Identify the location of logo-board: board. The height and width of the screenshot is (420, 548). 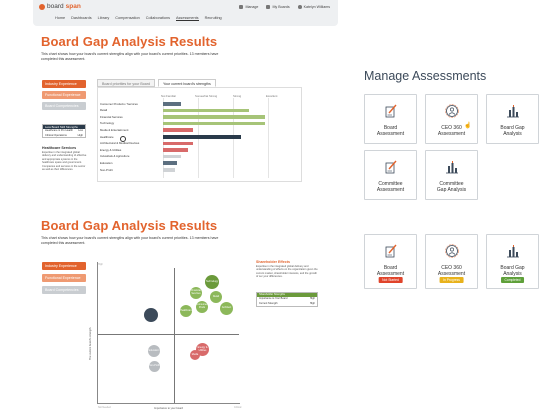
(55, 6).